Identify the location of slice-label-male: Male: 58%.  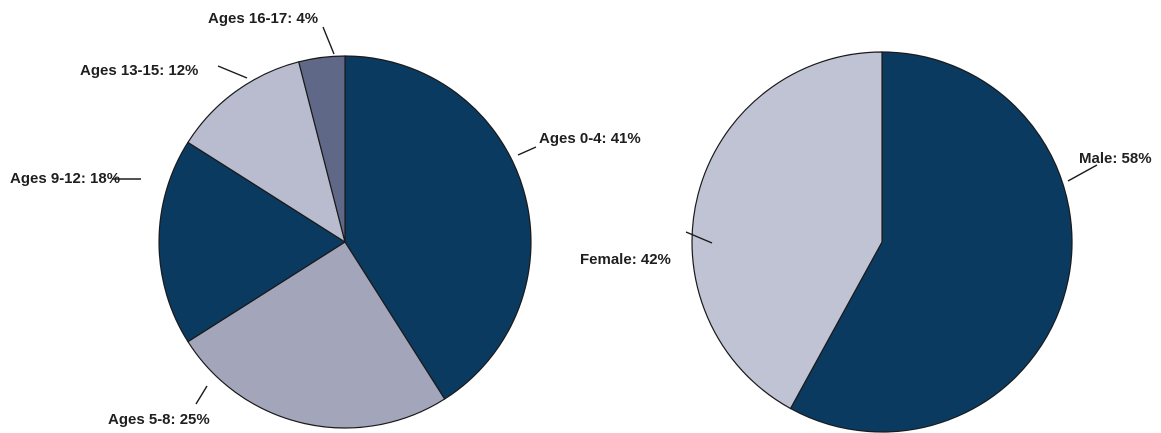
(1115, 158).